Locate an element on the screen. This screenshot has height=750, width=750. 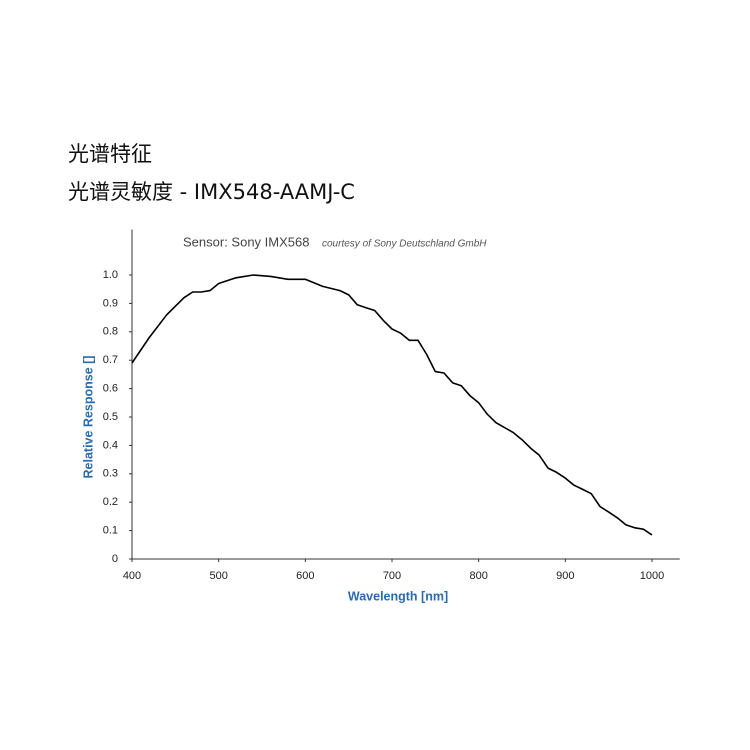
y-tick-label: 0 is located at coordinates (115, 559).